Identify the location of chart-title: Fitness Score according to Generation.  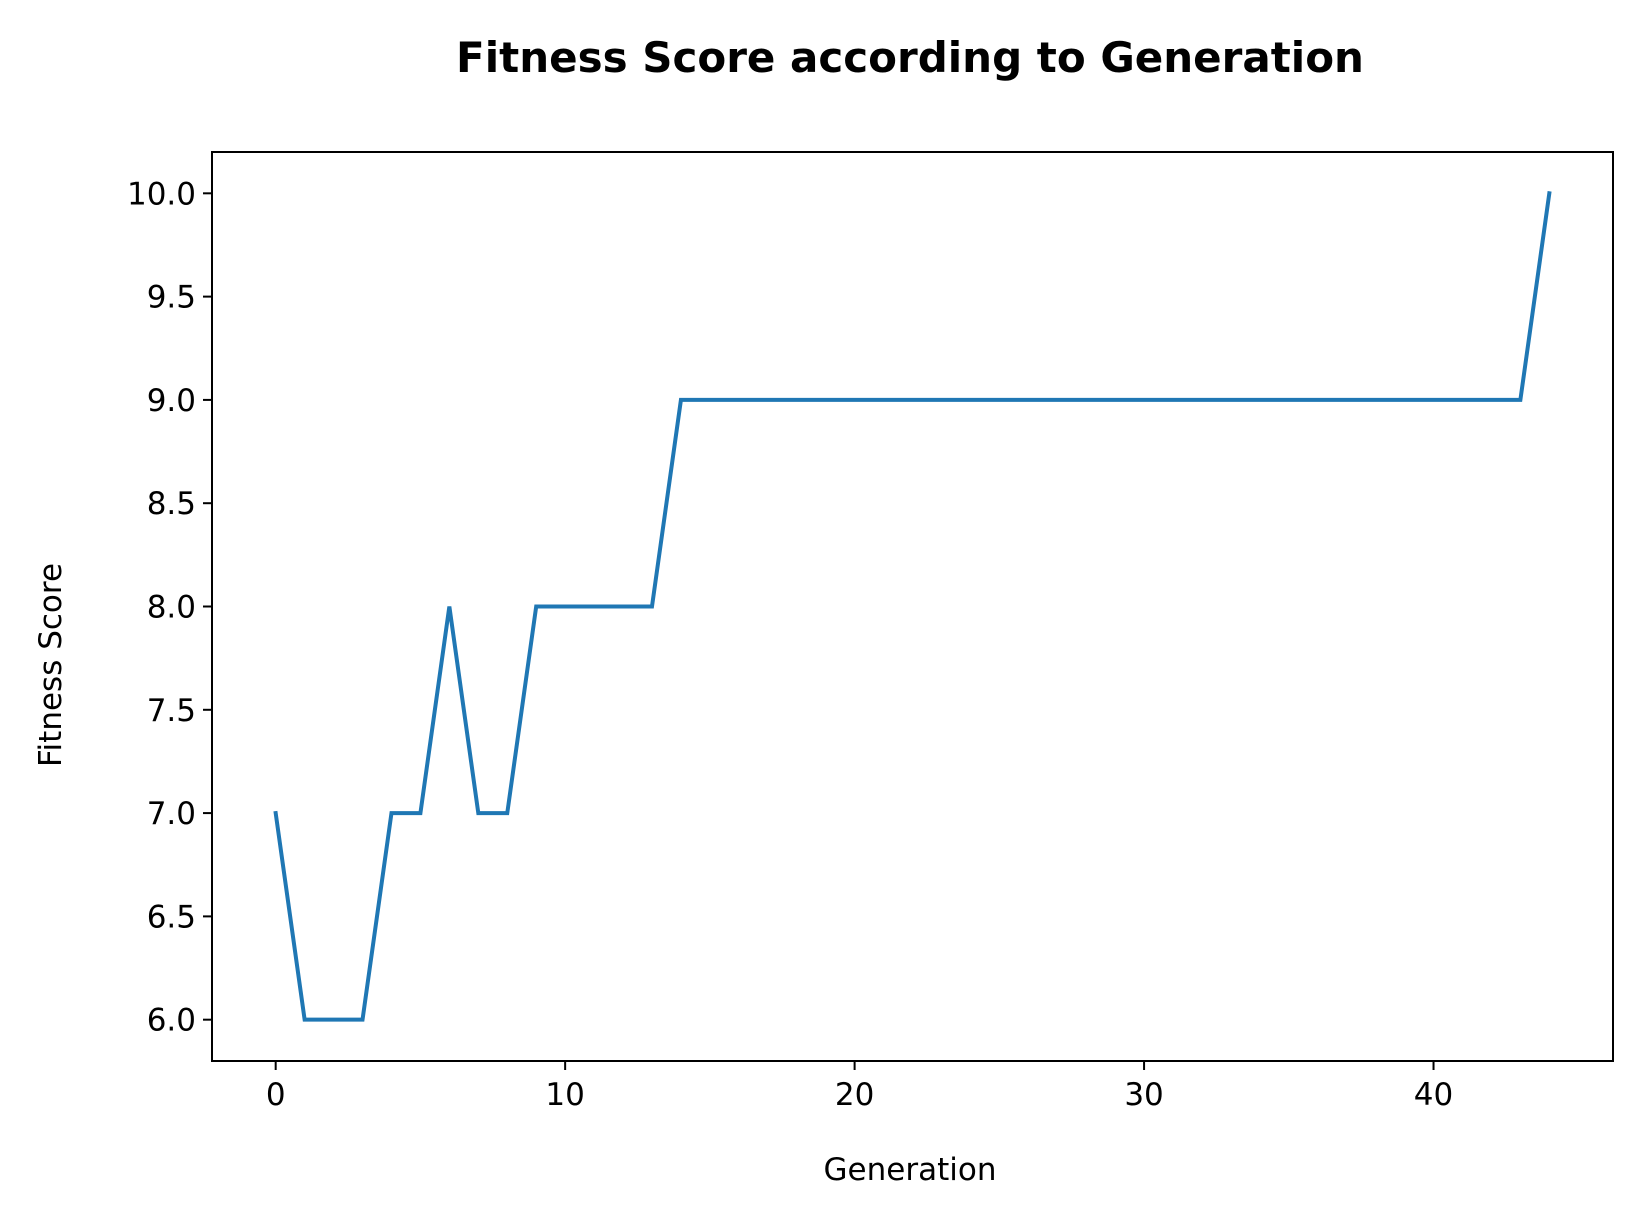
(910, 57).